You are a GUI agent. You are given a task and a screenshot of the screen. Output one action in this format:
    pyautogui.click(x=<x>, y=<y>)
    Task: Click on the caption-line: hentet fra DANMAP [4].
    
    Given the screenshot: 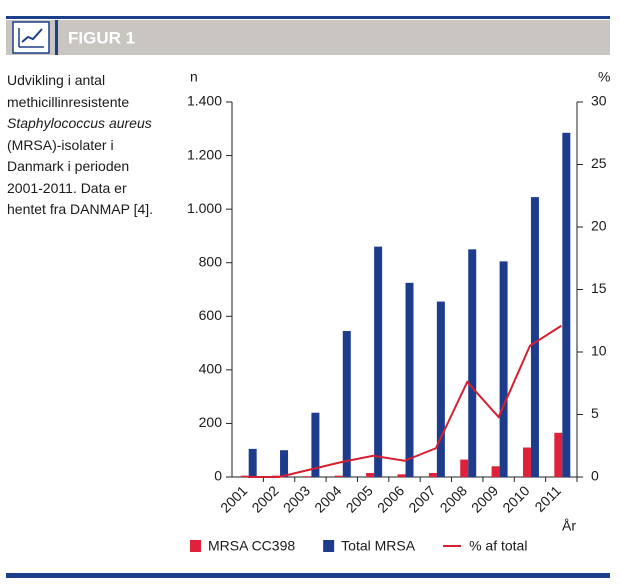 What is the action you would take?
    pyautogui.click(x=80, y=209)
    